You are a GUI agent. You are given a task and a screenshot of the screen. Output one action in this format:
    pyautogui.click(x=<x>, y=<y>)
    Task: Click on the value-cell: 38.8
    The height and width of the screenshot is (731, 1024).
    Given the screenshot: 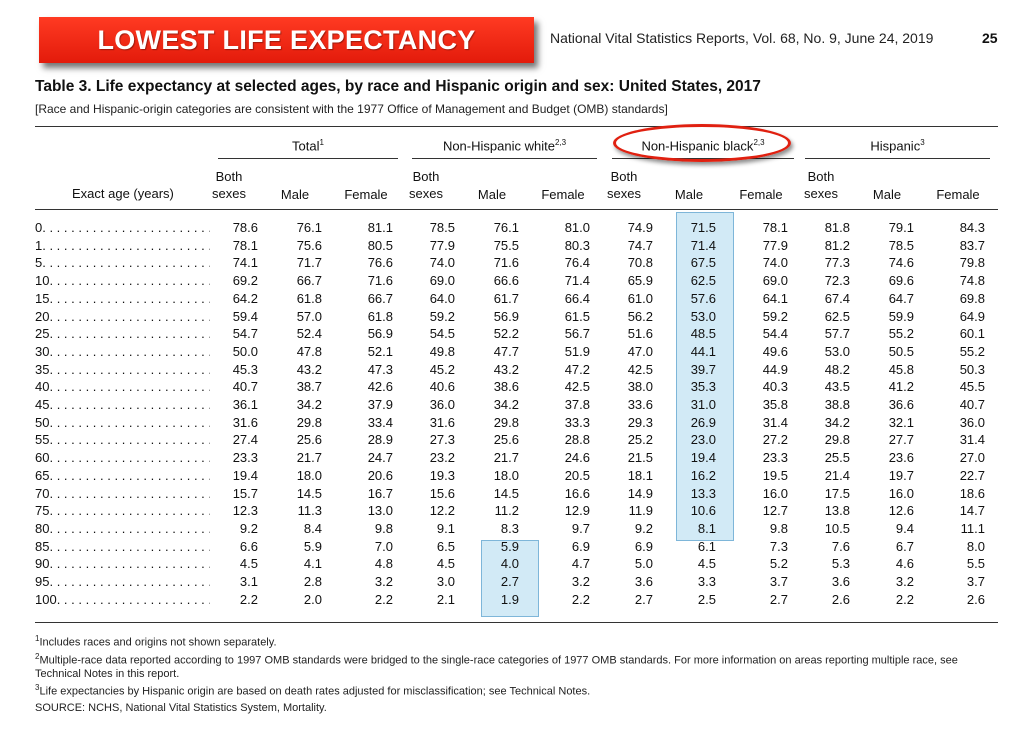 What is the action you would take?
    pyautogui.click(x=837, y=404)
    